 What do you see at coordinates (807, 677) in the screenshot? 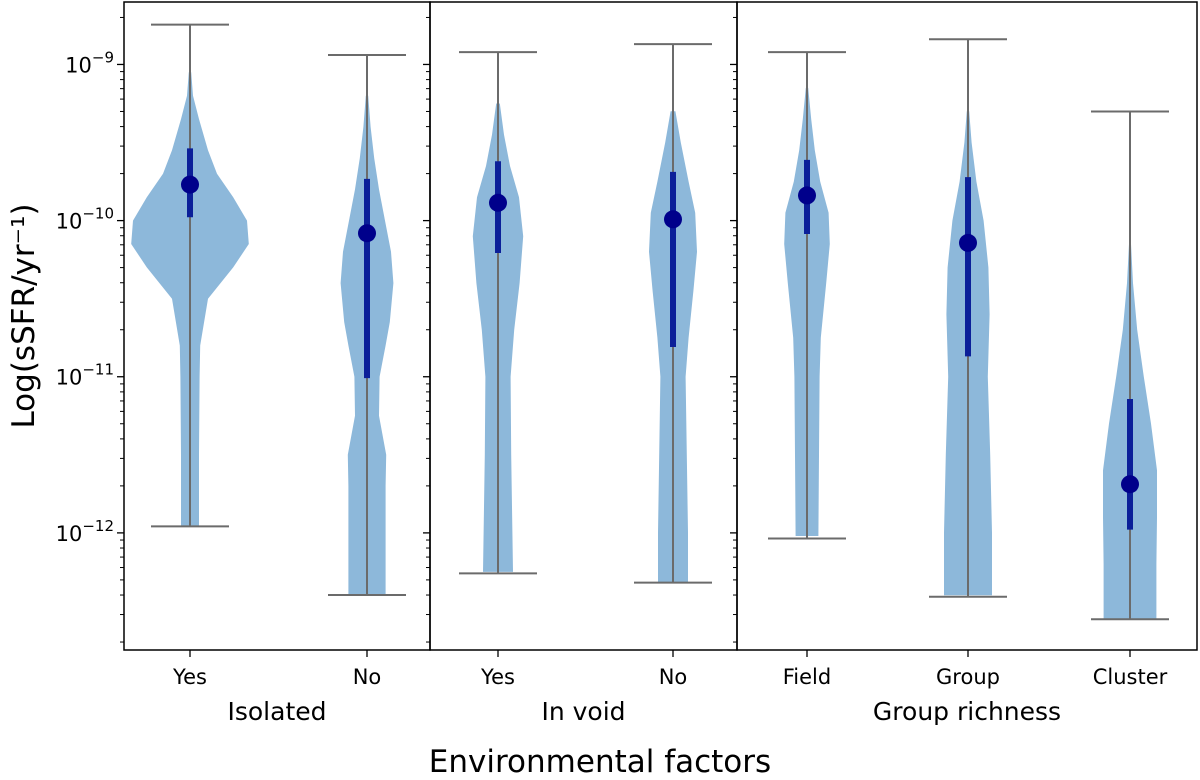
I see `x-tick-label: Field` at bounding box center [807, 677].